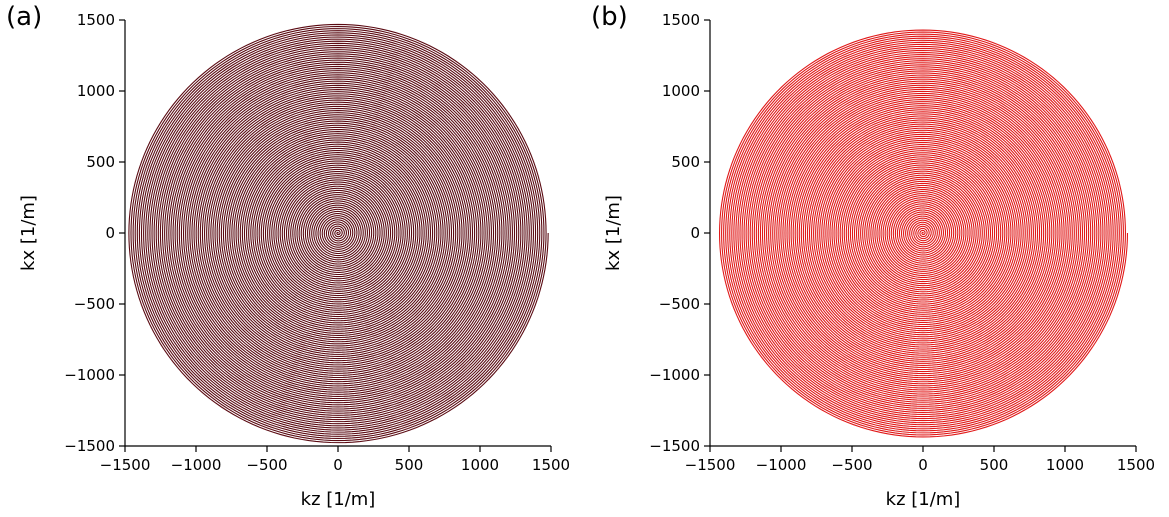 The width and height of the screenshot is (1169, 517). I want to click on panel-label: (b), so click(609, 17).